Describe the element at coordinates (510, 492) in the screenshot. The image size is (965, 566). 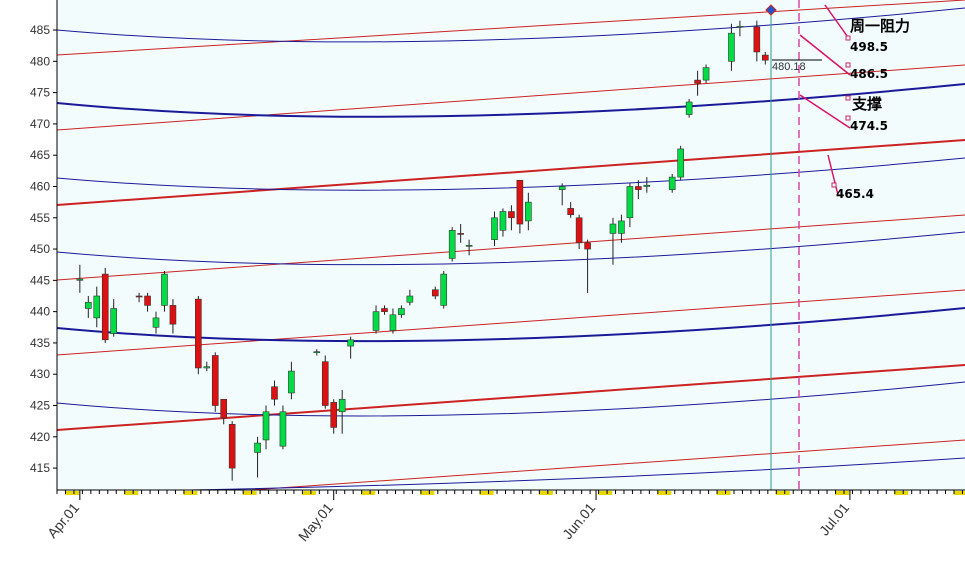
I see `x-axis-strip` at that location.